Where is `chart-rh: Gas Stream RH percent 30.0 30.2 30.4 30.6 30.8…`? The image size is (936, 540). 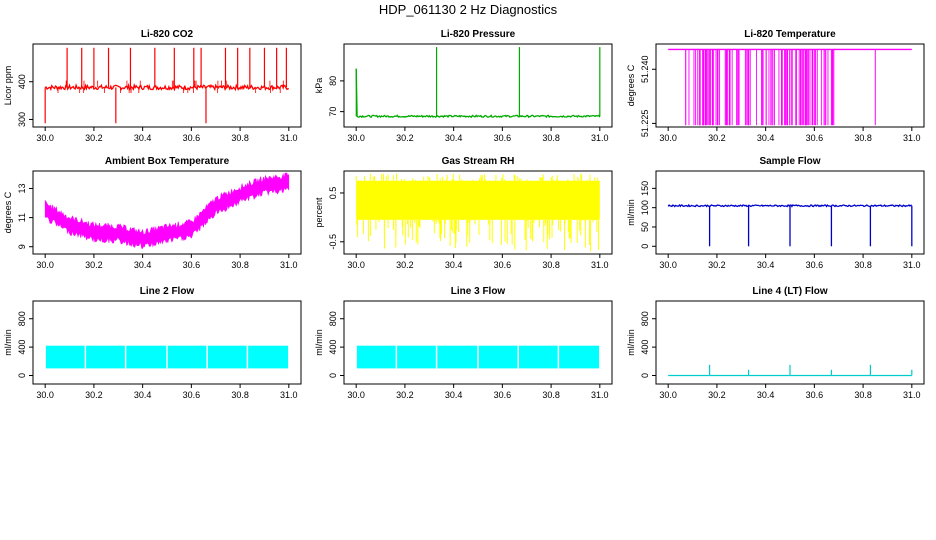
chart-rh: Gas Stream RH percent 30.0 30.2 30.4 30.6 30.8… is located at coordinates (463, 213).